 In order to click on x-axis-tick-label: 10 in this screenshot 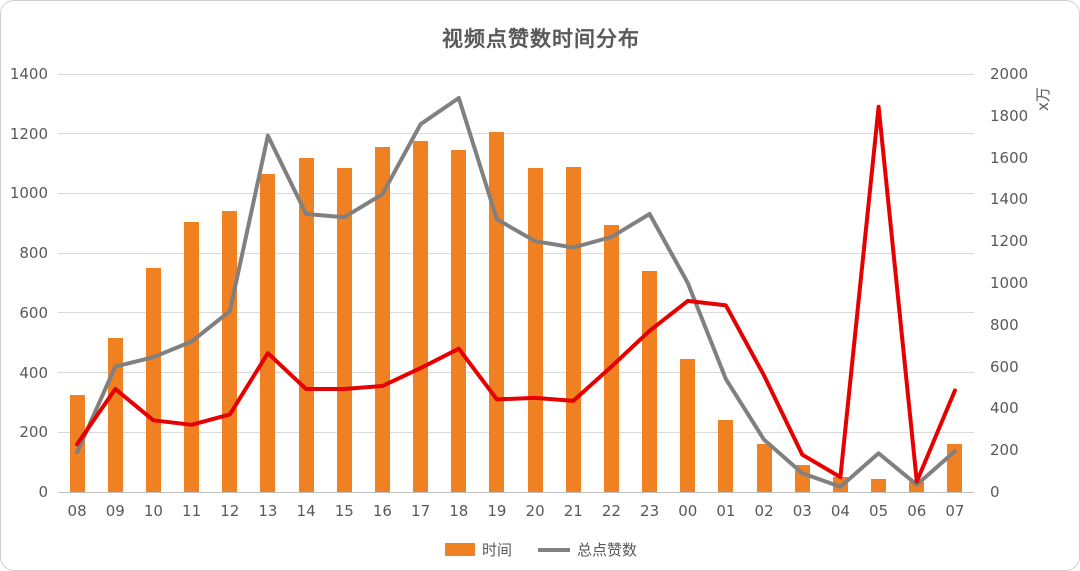, I will do `click(153, 511)`.